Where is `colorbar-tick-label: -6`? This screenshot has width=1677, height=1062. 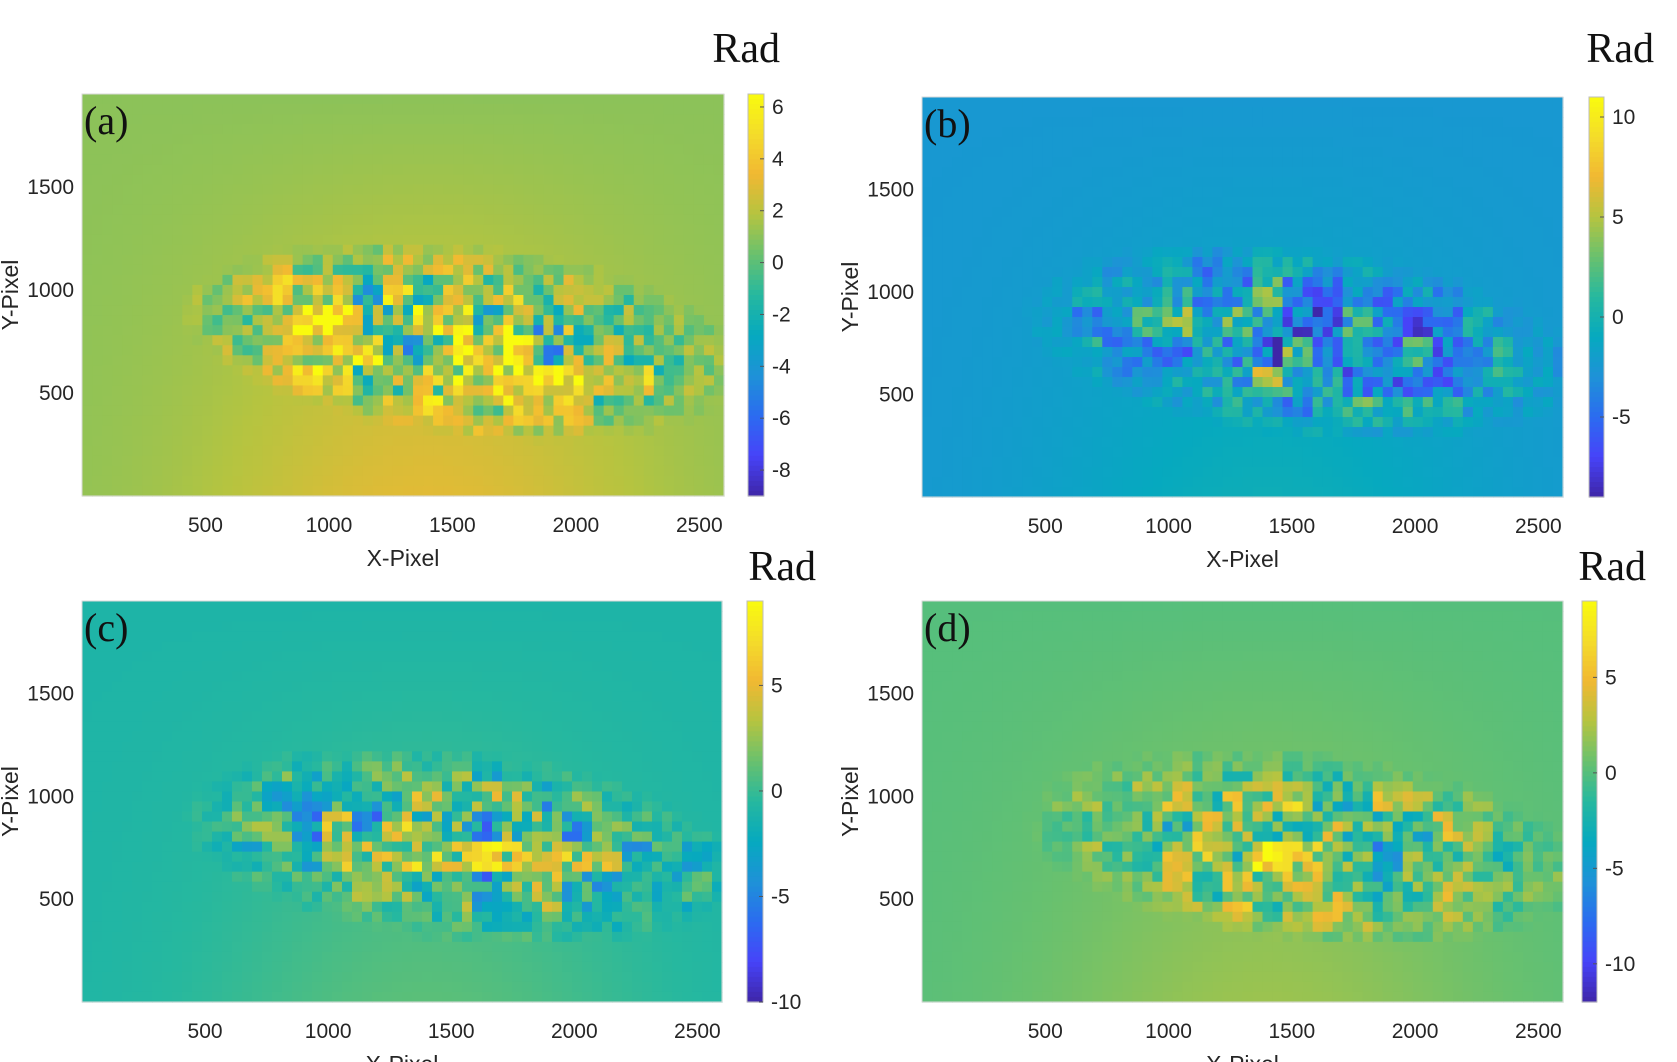 colorbar-tick-label: -6 is located at coordinates (781, 418).